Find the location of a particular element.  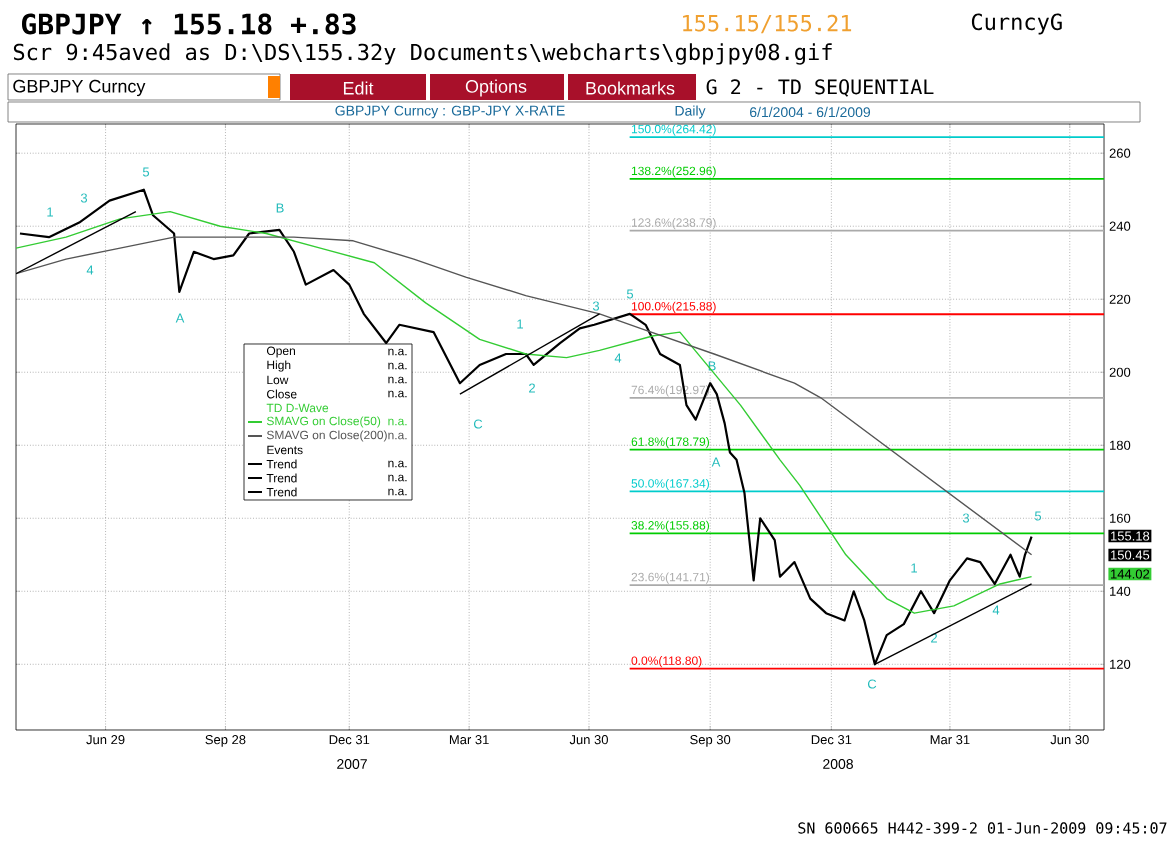

text: Options is located at coordinates (496, 88).